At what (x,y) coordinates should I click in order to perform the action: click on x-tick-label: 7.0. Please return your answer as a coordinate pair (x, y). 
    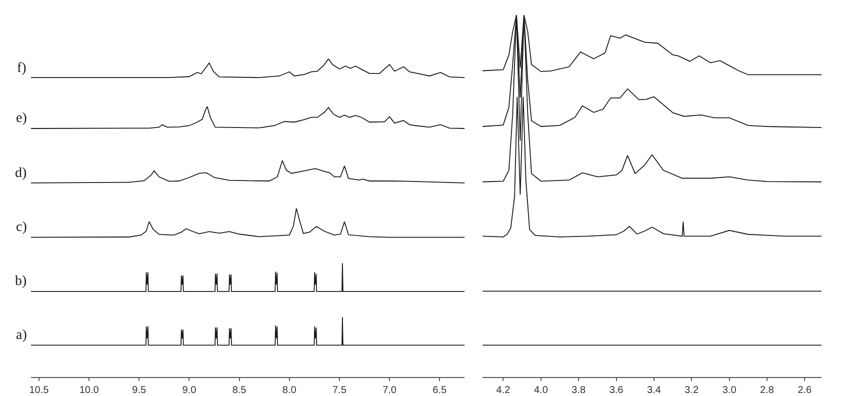
    Looking at the image, I should click on (389, 390).